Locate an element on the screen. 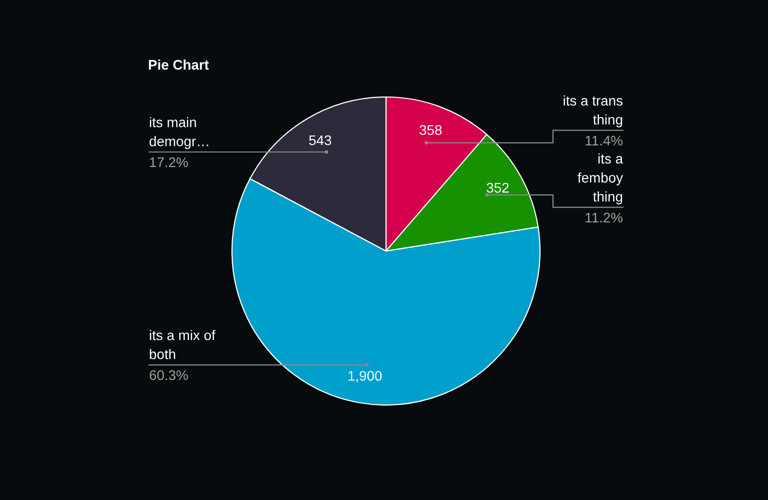  data-label: 1,900 is located at coordinates (365, 376).